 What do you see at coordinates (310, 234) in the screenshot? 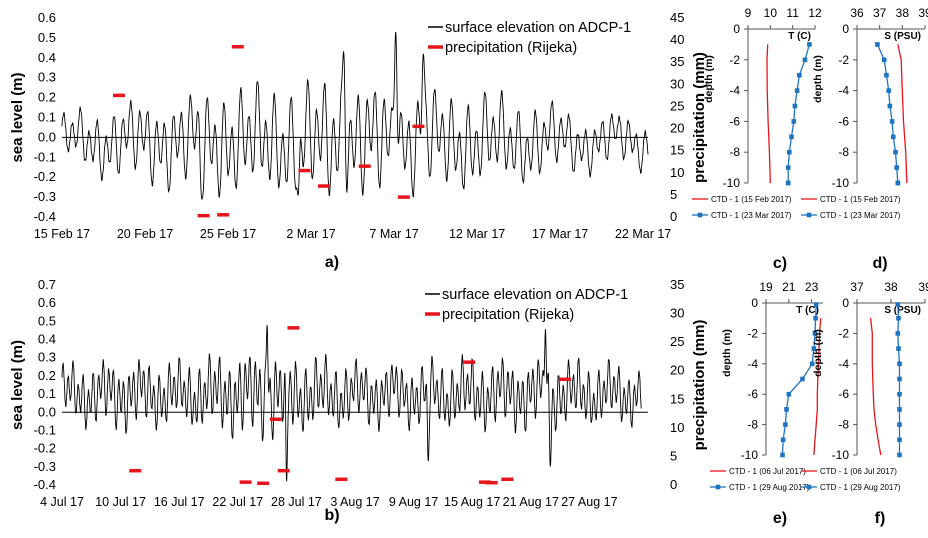
I see `x-tick-label: 2 Mar 17` at bounding box center [310, 234].